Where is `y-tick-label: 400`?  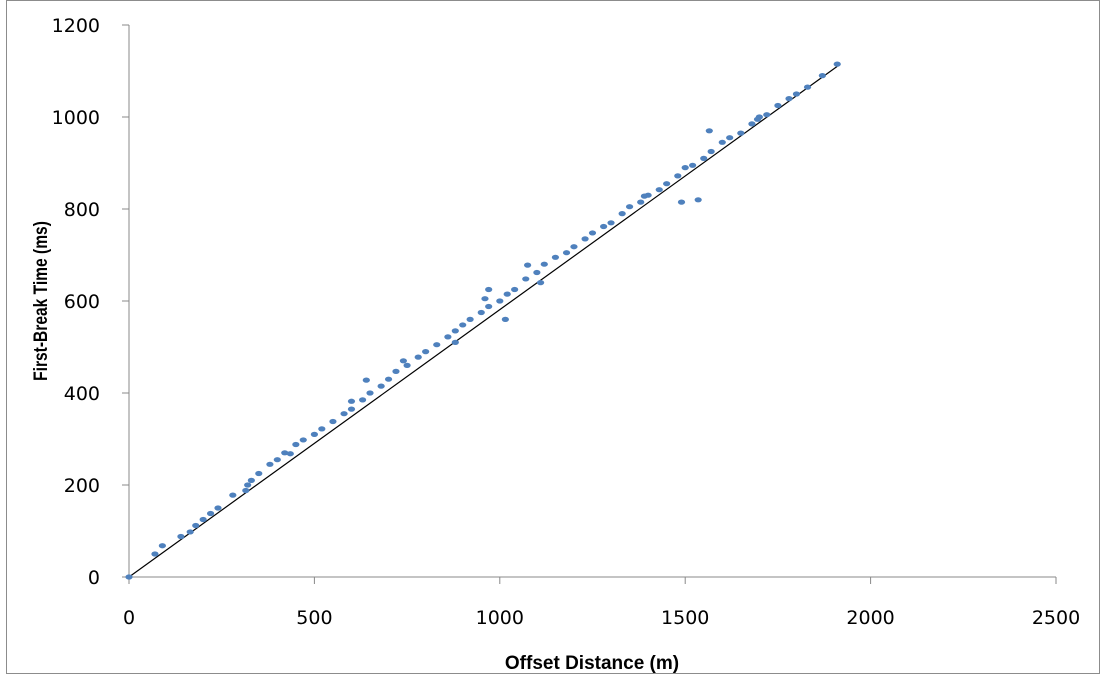
y-tick-label: 400 is located at coordinates (82, 394).